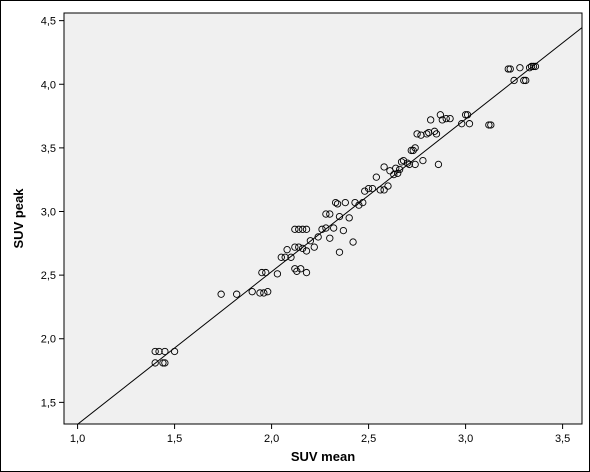 This screenshot has height=472, width=590. Describe the element at coordinates (368, 439) in the screenshot. I see `x-tick-label: 2,5` at that location.